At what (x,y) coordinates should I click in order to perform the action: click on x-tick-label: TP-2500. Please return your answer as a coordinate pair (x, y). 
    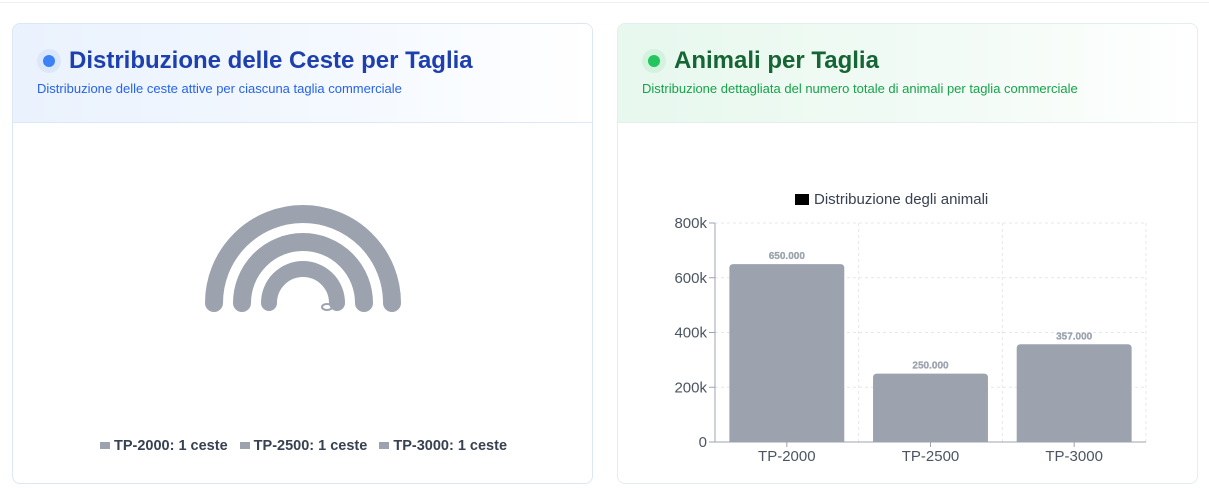
    Looking at the image, I should click on (931, 456).